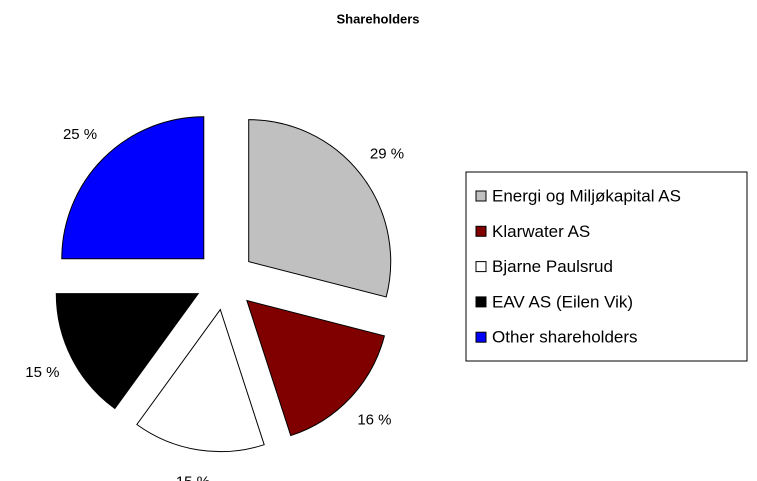 This screenshot has height=481, width=757. Describe the element at coordinates (541, 231) in the screenshot. I see `legend-label: Klarwater AS` at that location.